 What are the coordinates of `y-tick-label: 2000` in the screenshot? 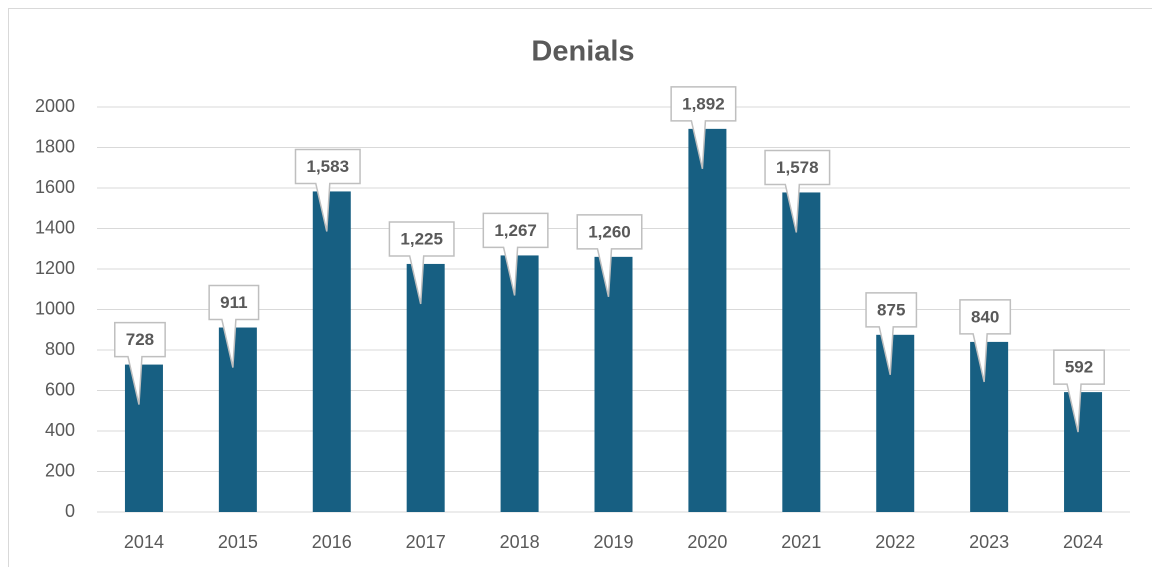 It's located at (55, 106).